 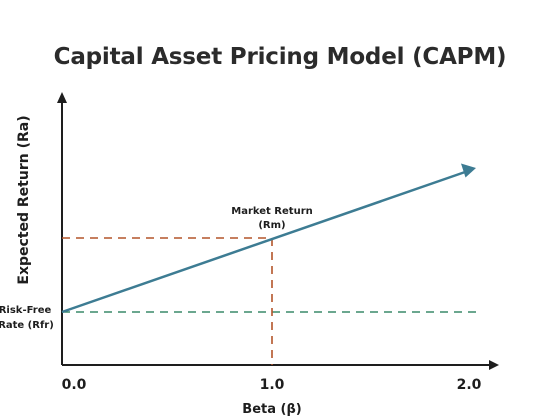 I want to click on x-tick-label: 1.0, so click(x=272, y=385).